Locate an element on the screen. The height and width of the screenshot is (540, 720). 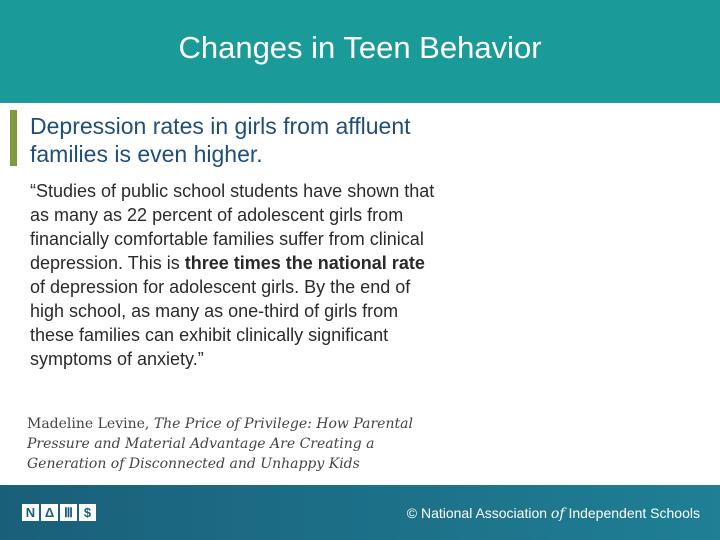
footer-text-part: Independent Schools is located at coordinates (634, 513).